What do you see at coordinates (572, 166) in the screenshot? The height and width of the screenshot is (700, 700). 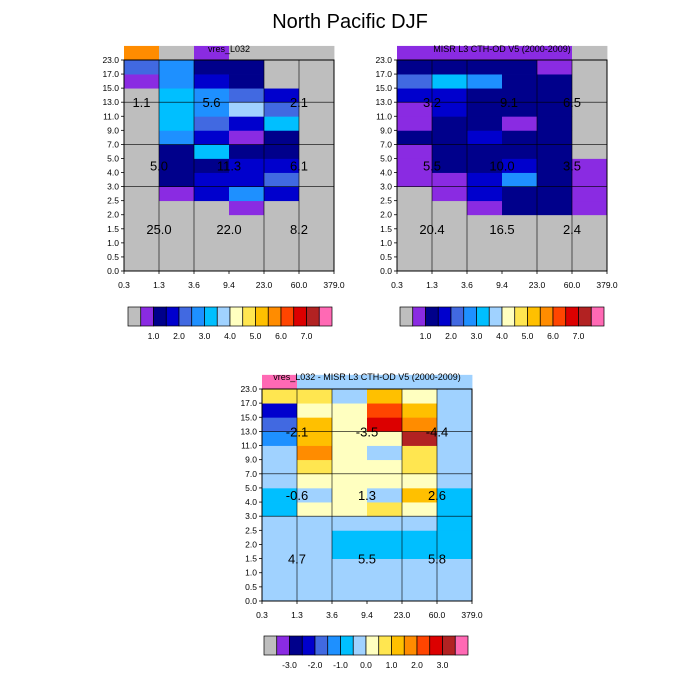 I see `cell-value-label: 3.5` at bounding box center [572, 166].